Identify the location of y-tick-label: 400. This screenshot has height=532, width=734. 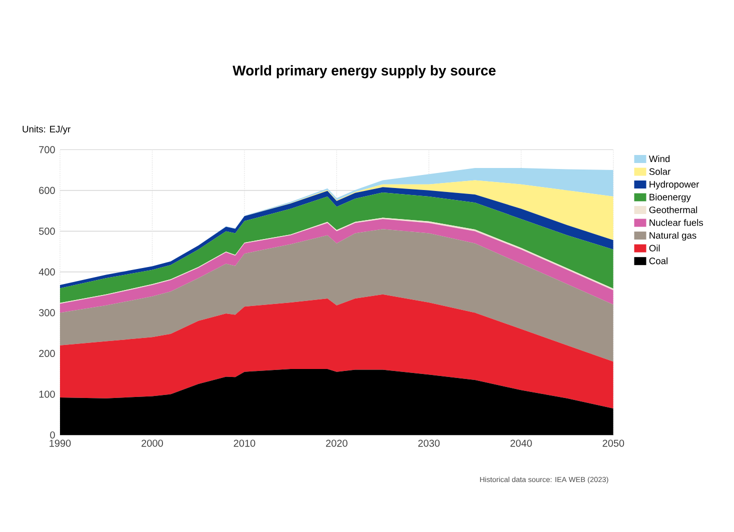
(46, 272).